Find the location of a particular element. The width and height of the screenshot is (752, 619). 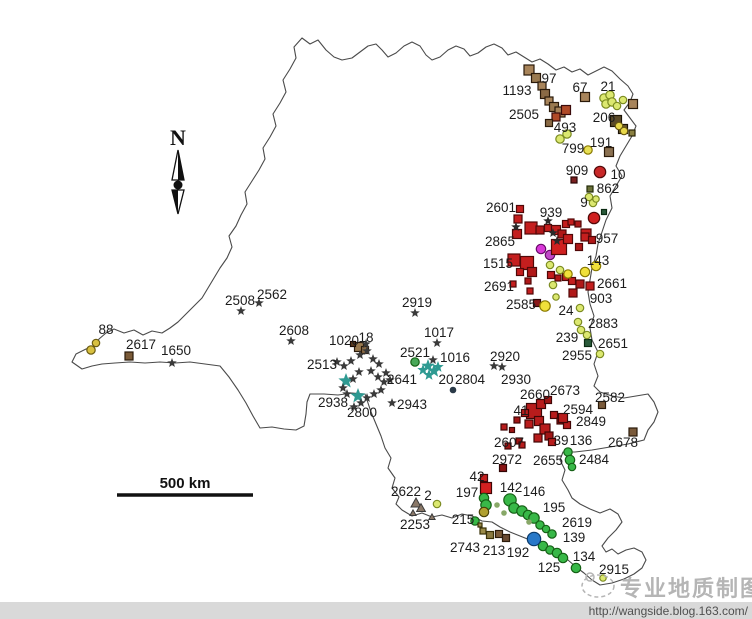

site-label-2691: 2691 is located at coordinates (499, 286).